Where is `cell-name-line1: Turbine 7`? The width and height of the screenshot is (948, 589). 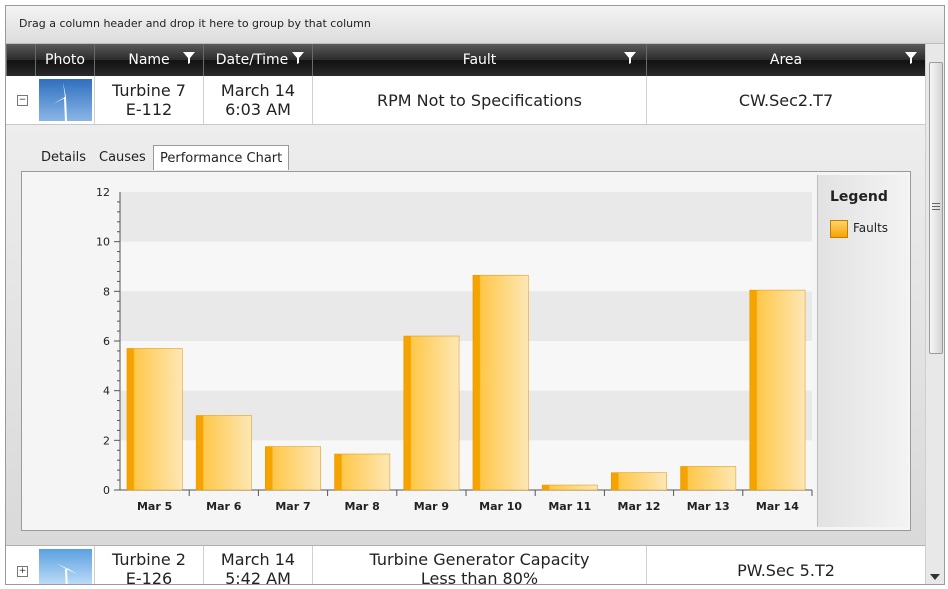
cell-name-line1: Turbine 7 is located at coordinates (149, 90).